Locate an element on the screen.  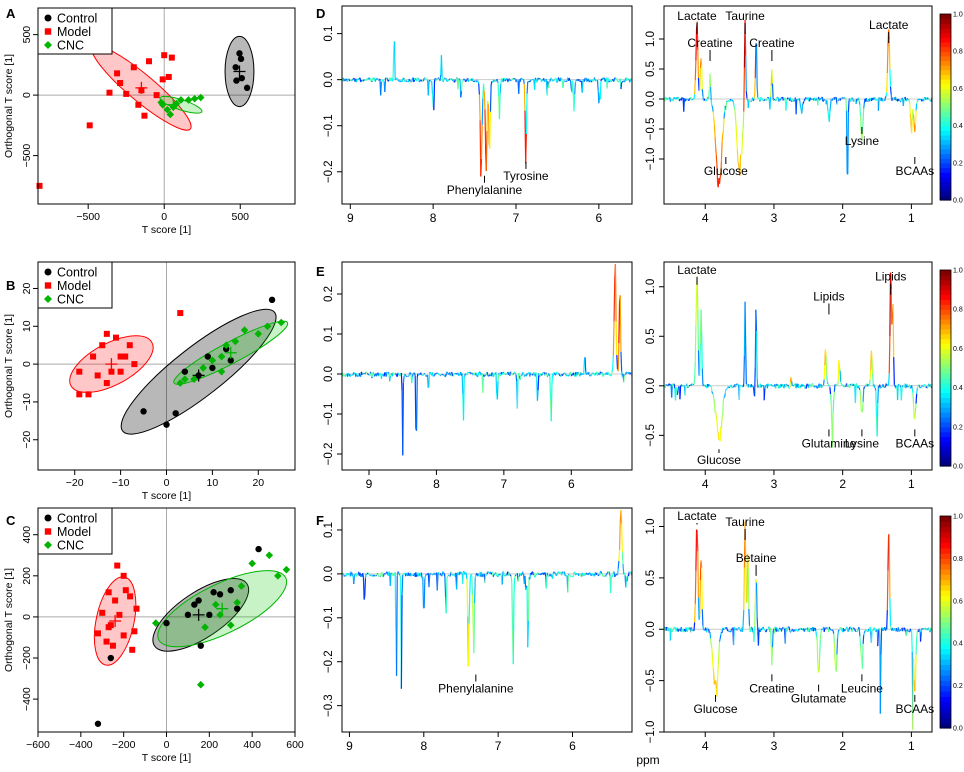
x-tick-label: 8 is located at coordinates (436, 484).